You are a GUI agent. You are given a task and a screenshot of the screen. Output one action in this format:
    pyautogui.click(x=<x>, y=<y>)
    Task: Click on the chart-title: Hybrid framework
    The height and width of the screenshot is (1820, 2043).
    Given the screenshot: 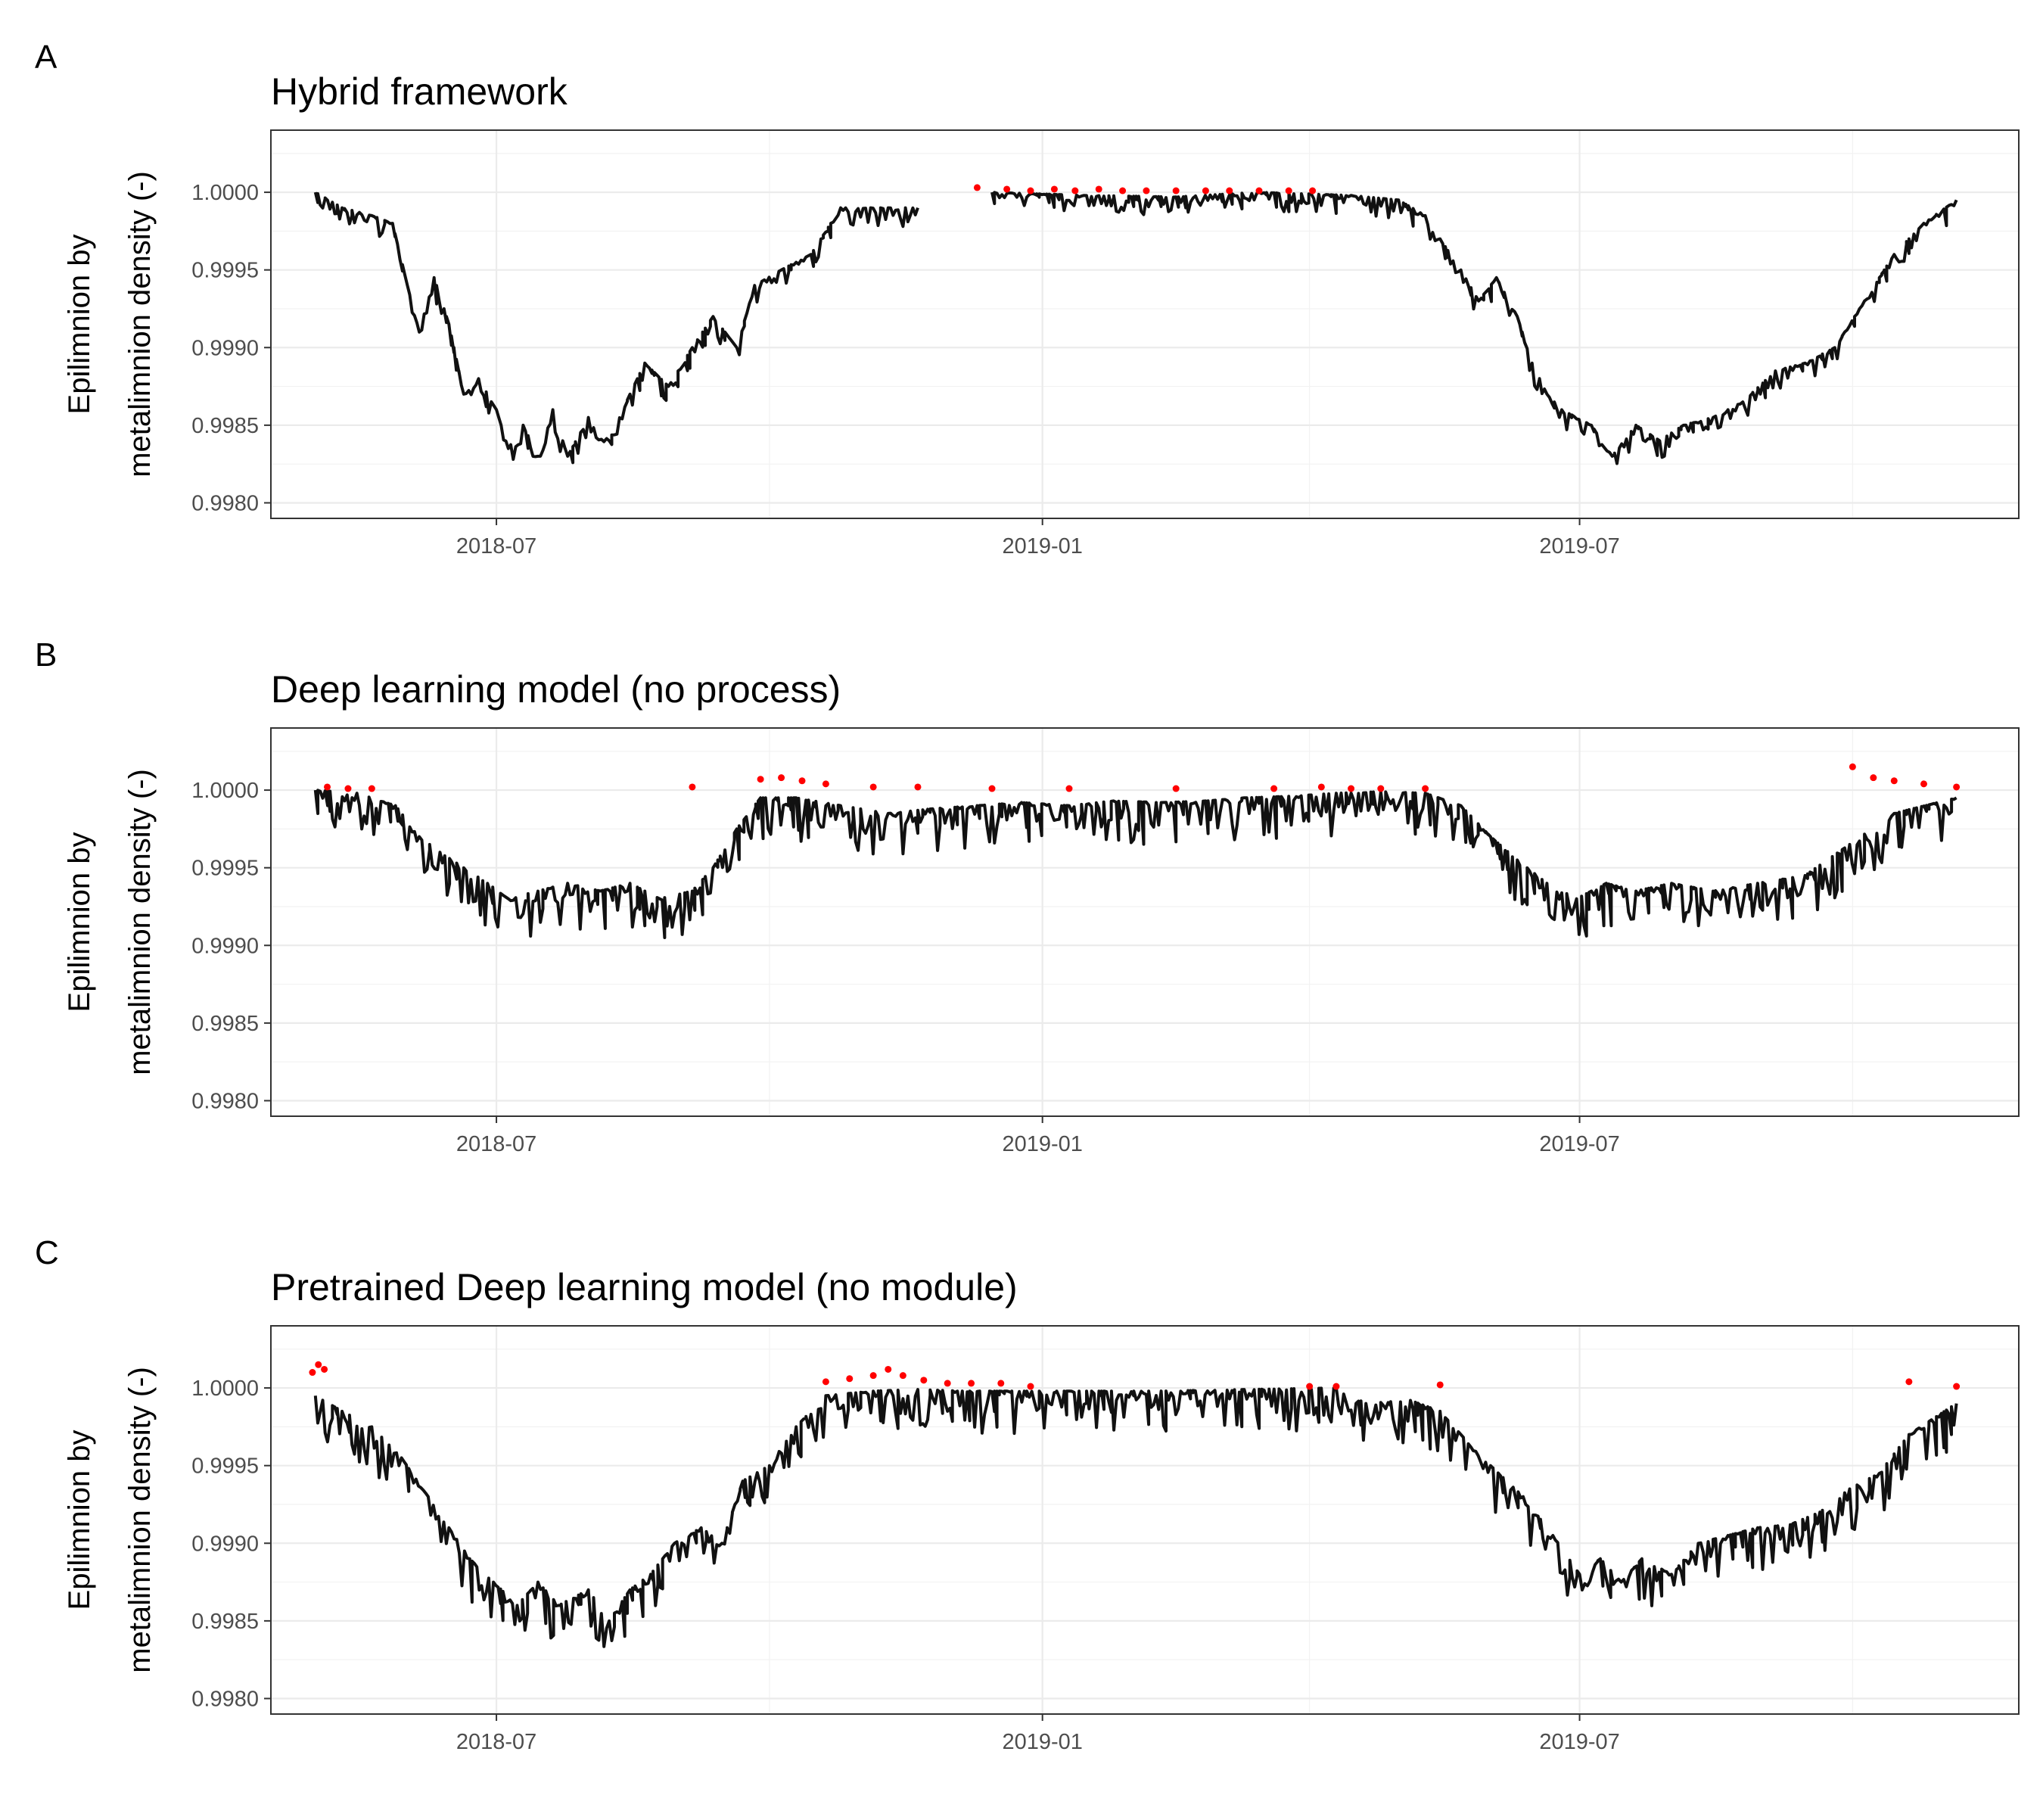 What is the action you would take?
    pyautogui.click(x=420, y=91)
    